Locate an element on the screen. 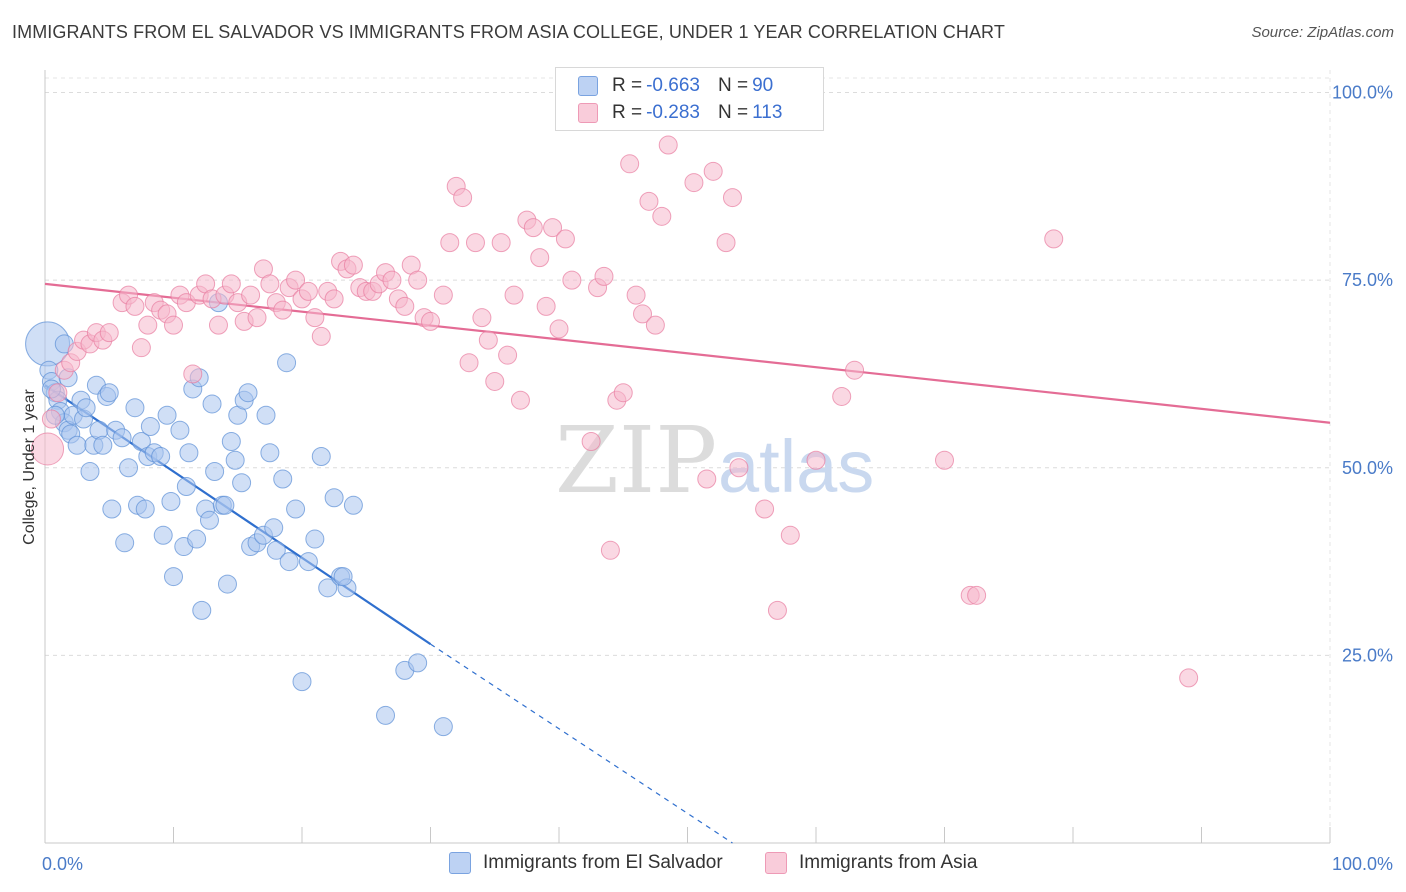 This screenshot has height=892, width=1406. legend-swatch-el-salvador is located at coordinates (588, 86).